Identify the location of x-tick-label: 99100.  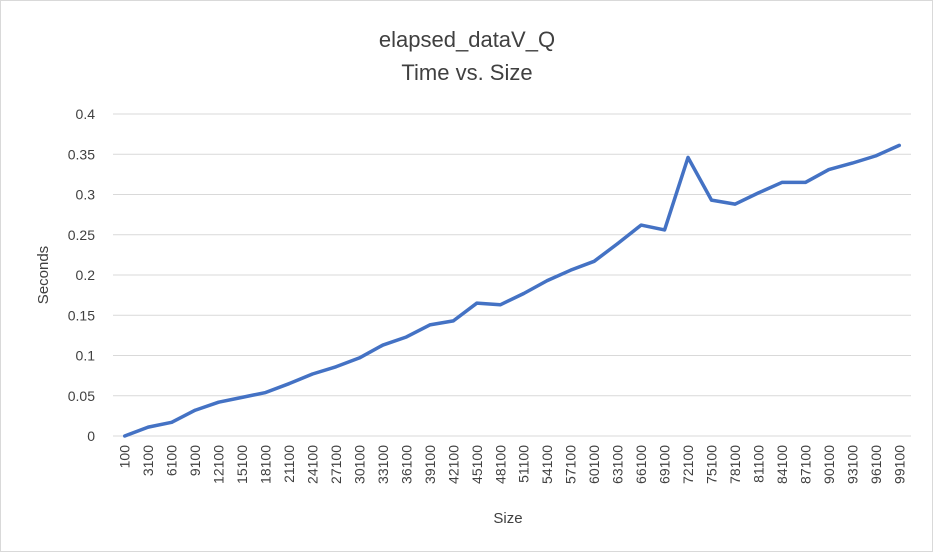
(899, 464).